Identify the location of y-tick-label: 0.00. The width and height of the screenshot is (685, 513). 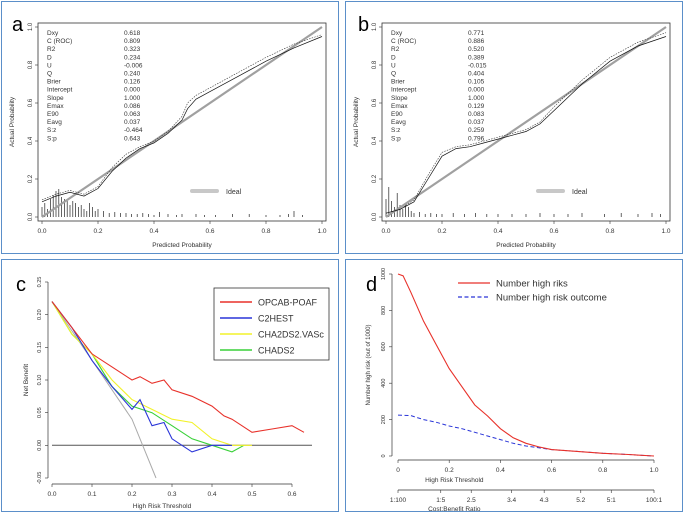
(40, 445).